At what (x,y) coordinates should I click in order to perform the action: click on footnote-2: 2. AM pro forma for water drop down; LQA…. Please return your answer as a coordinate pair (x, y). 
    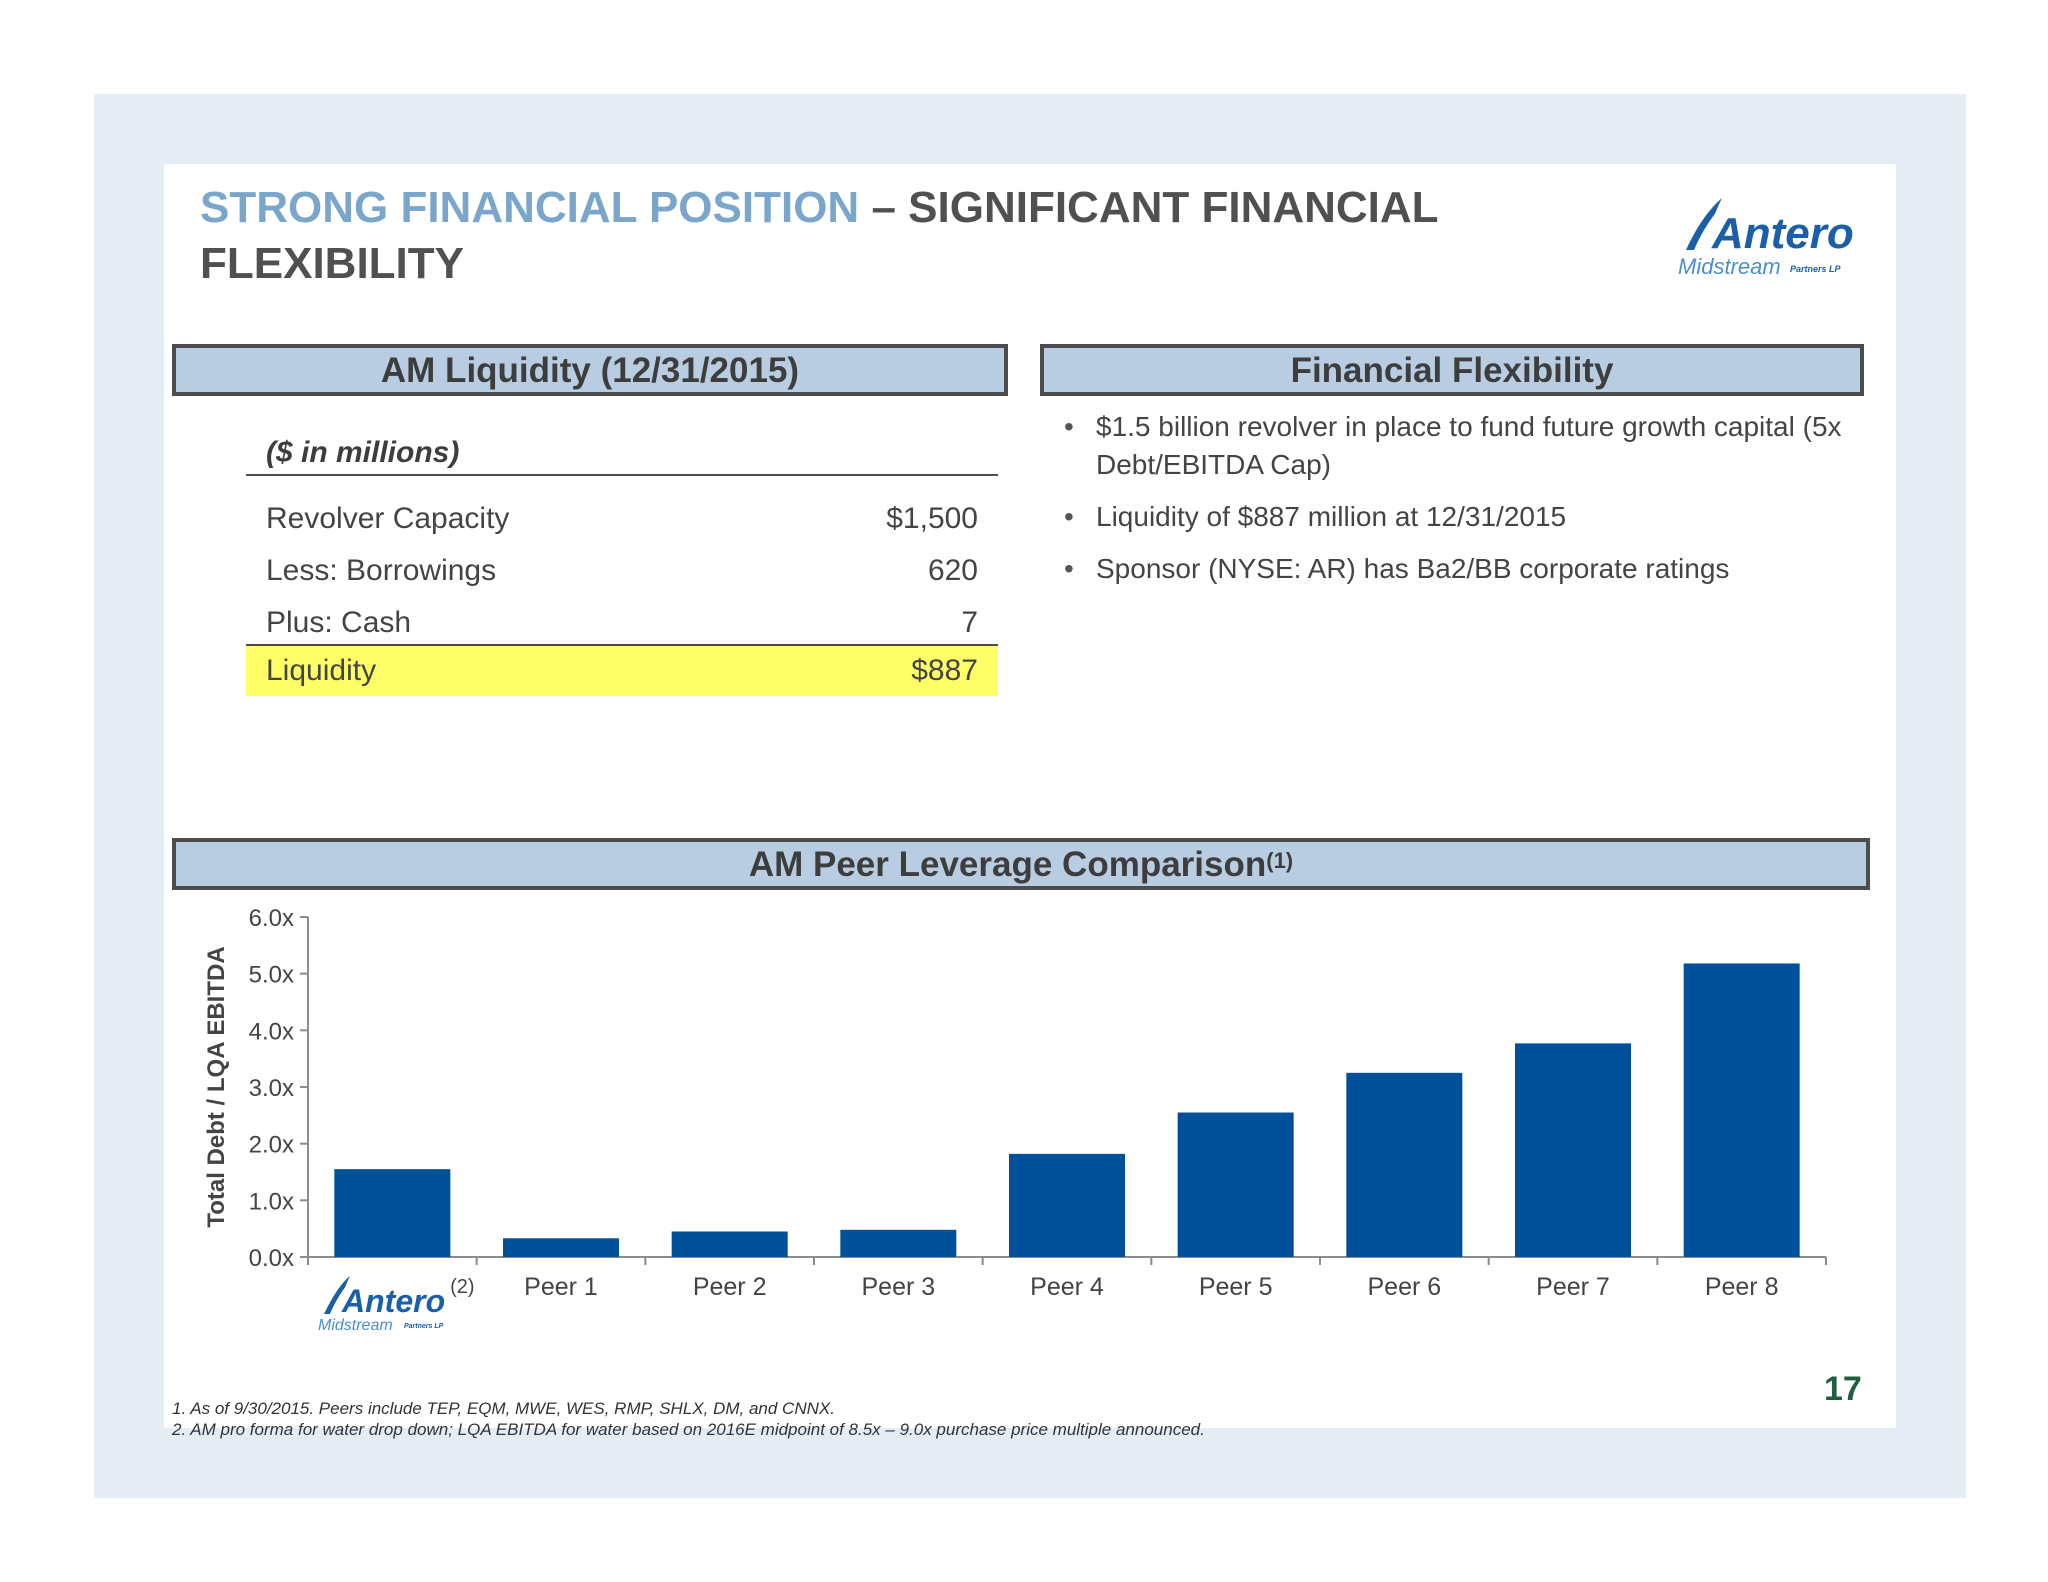
    Looking at the image, I should click on (688, 1429).